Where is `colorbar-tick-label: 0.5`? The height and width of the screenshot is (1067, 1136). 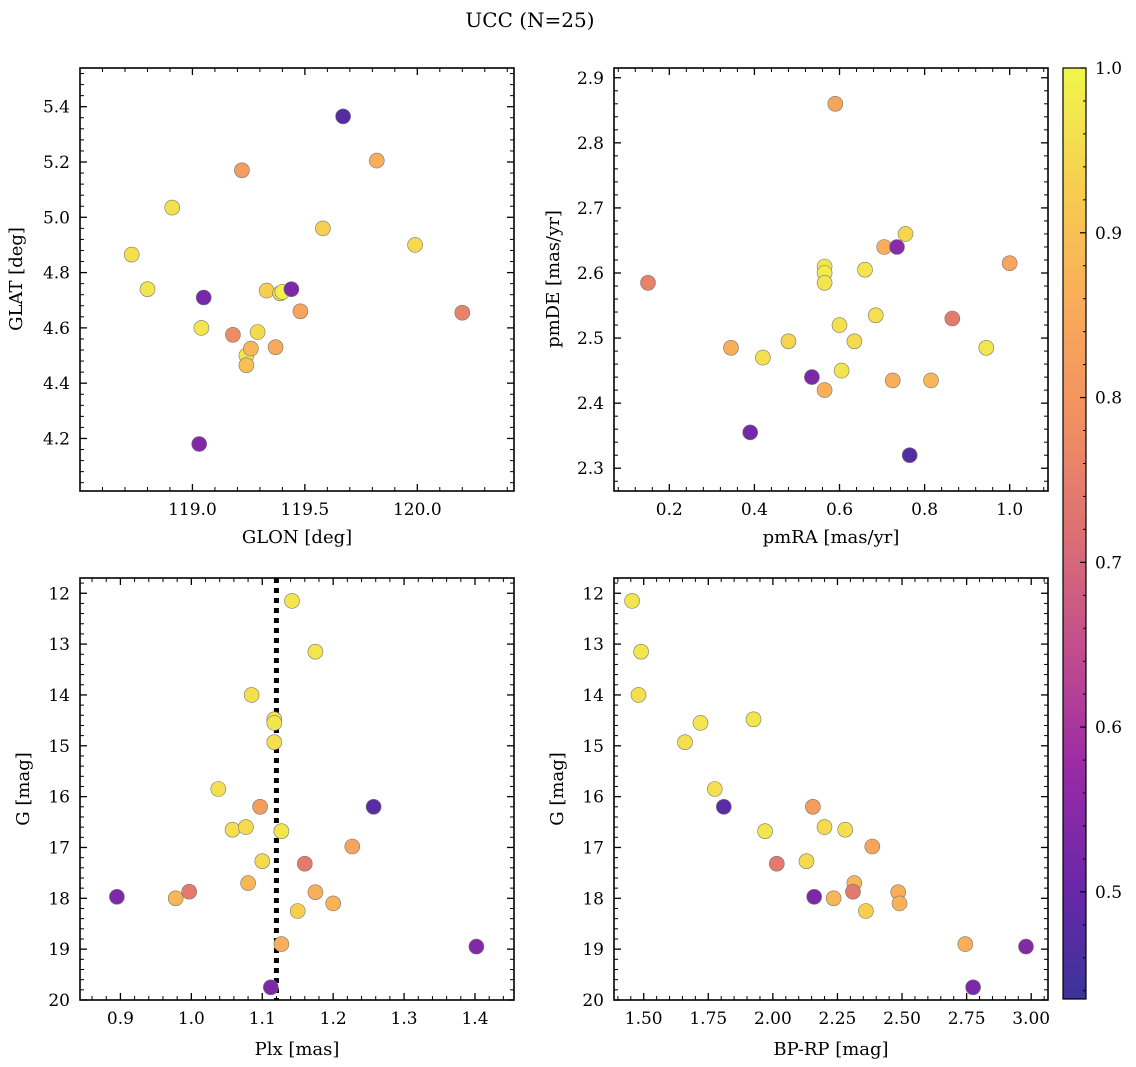
colorbar-tick-label: 0.5 is located at coordinates (1108, 893).